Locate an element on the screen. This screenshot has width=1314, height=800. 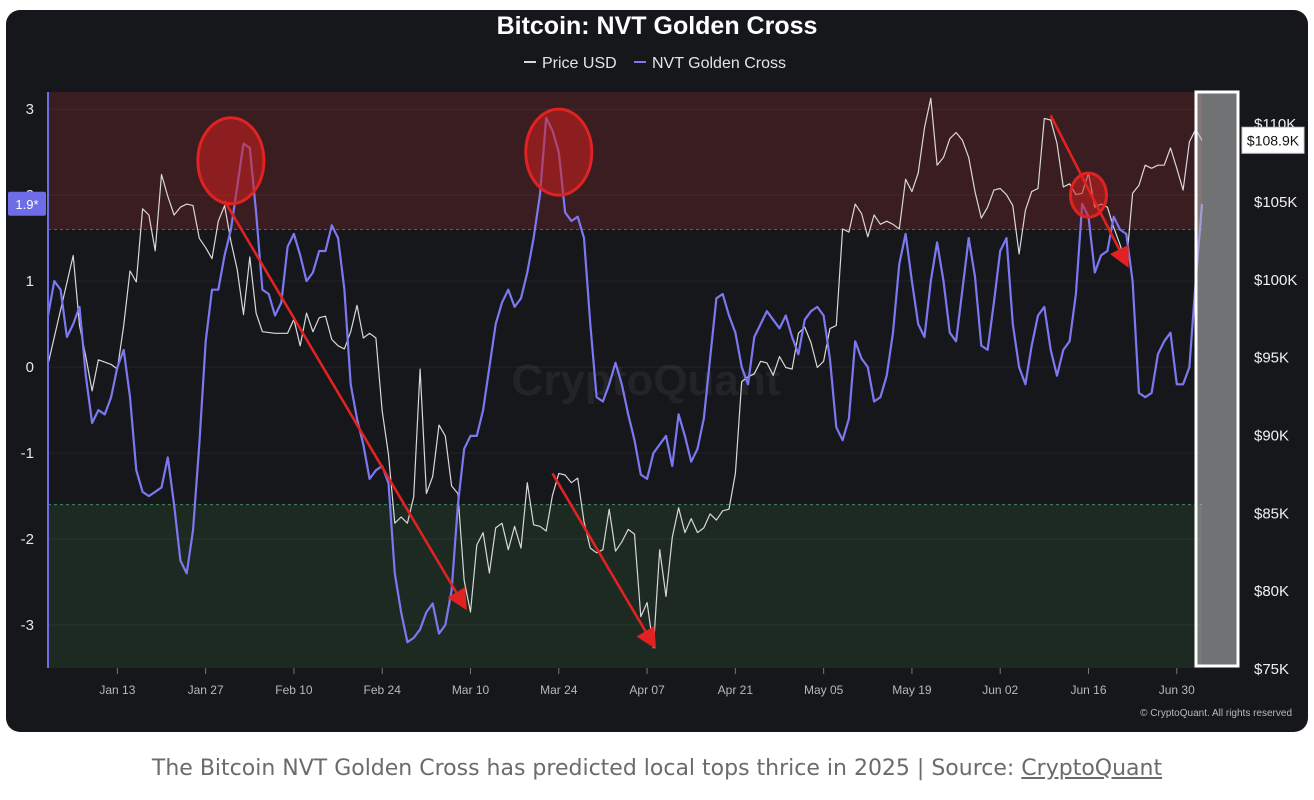
x-tick-label: Jan 27 is located at coordinates (206, 690).